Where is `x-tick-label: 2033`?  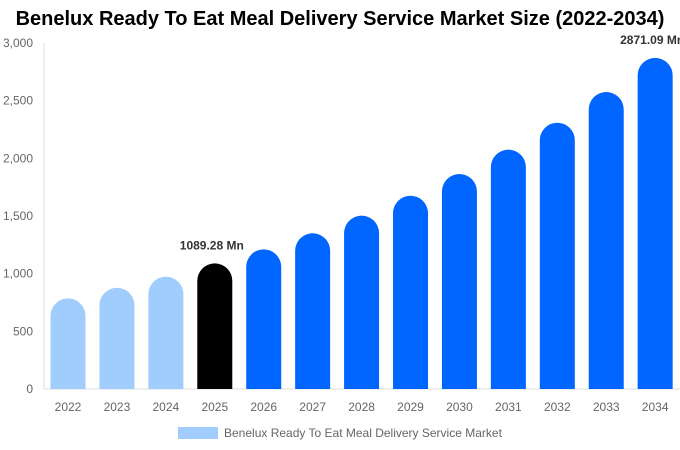
x-tick-label: 2033 is located at coordinates (606, 407).